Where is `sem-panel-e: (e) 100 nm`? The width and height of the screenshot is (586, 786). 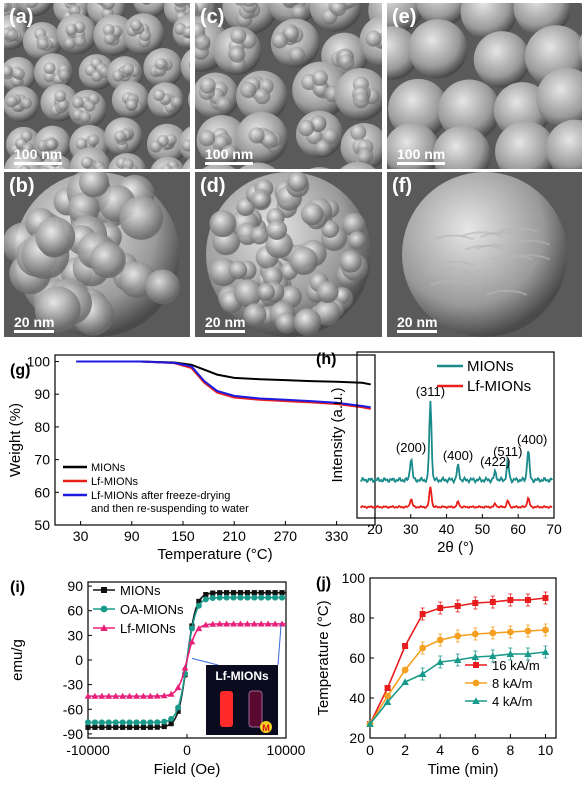 sem-panel-e: (e) 100 nm is located at coordinates (484, 86).